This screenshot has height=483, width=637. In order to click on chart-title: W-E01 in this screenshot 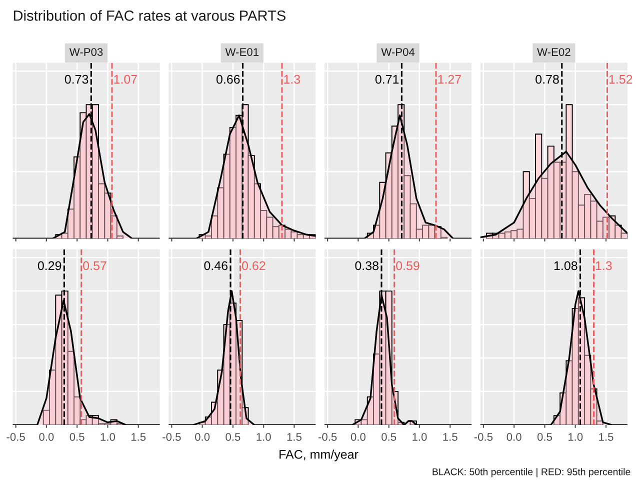, I will do `click(241, 52)`.